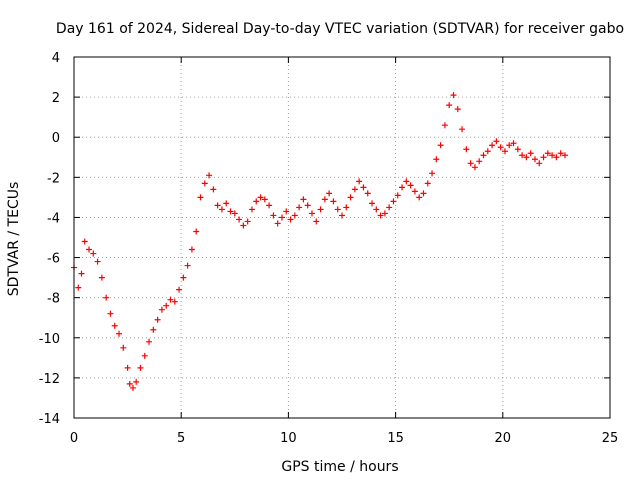  What do you see at coordinates (53, 218) in the screenshot?
I see `y-tick-label: -4` at bounding box center [53, 218].